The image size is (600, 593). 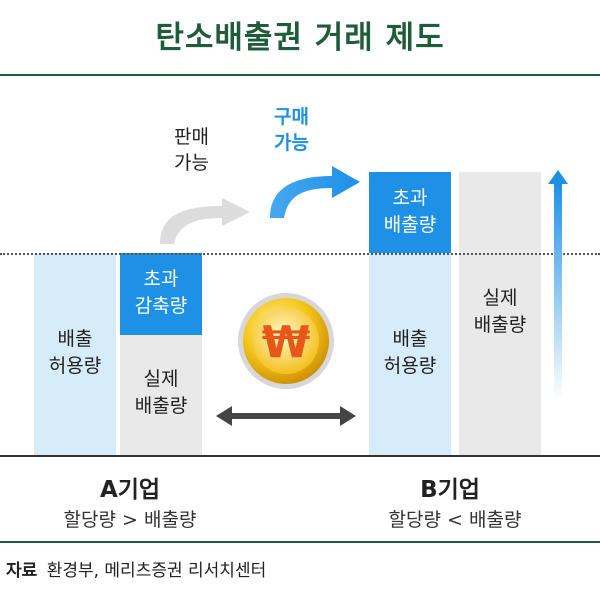 What do you see at coordinates (410, 198) in the screenshot?
I see `b-excess-emission-label-1: 초과` at bounding box center [410, 198].